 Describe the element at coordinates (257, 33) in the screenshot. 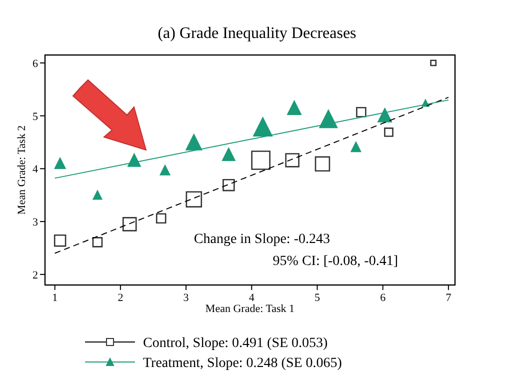

I see `chart-title: (a) Grade Inequality Decreases` at that location.